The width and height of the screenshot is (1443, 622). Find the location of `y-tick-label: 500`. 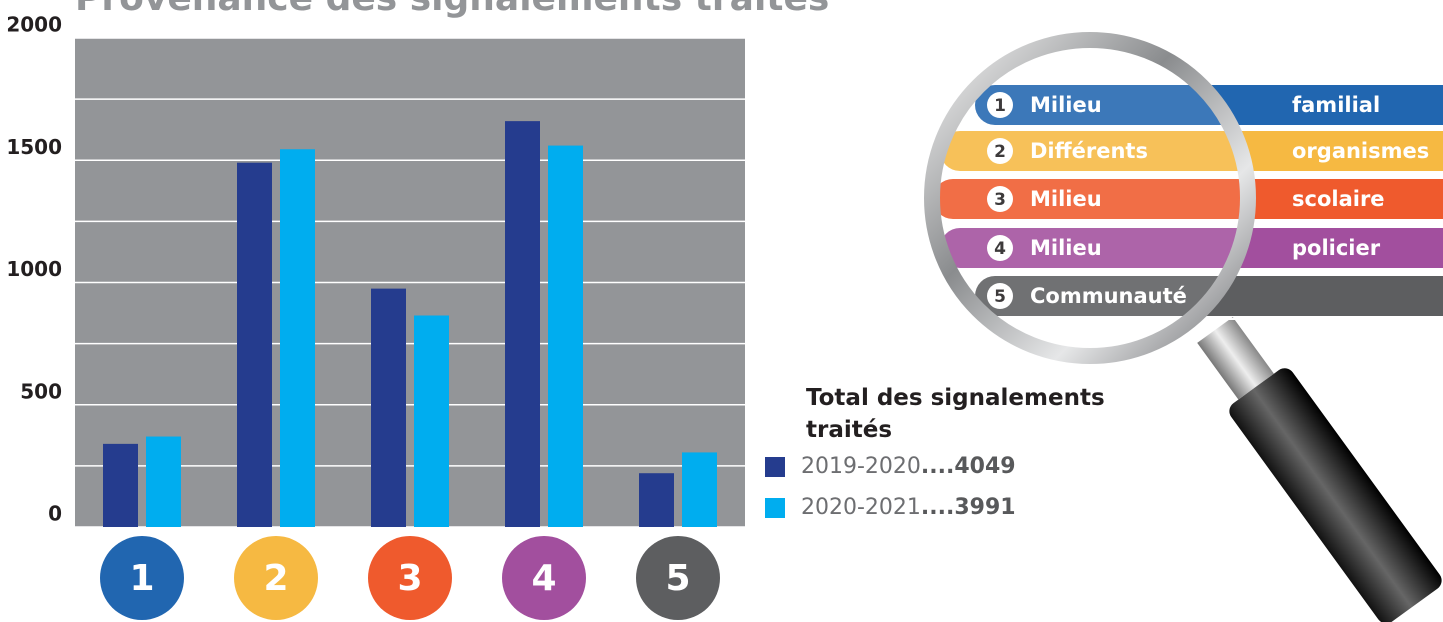

y-tick-label: 500 is located at coordinates (41, 391).